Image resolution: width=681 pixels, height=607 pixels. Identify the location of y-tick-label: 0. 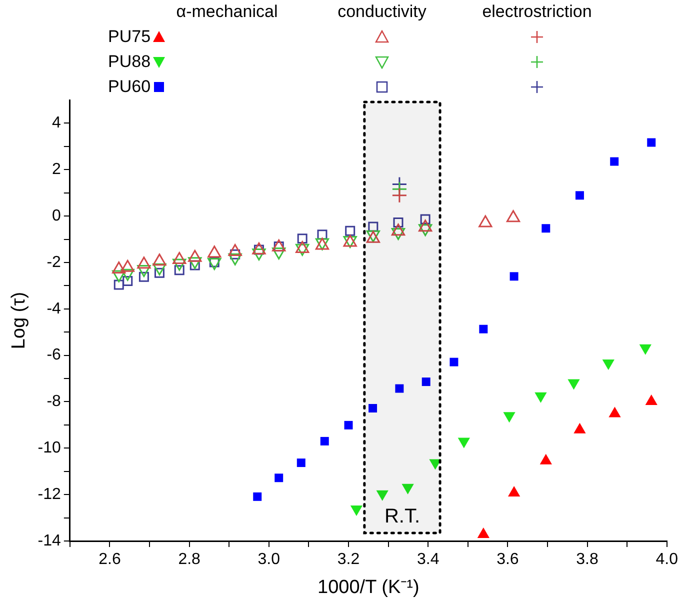
(57, 215).